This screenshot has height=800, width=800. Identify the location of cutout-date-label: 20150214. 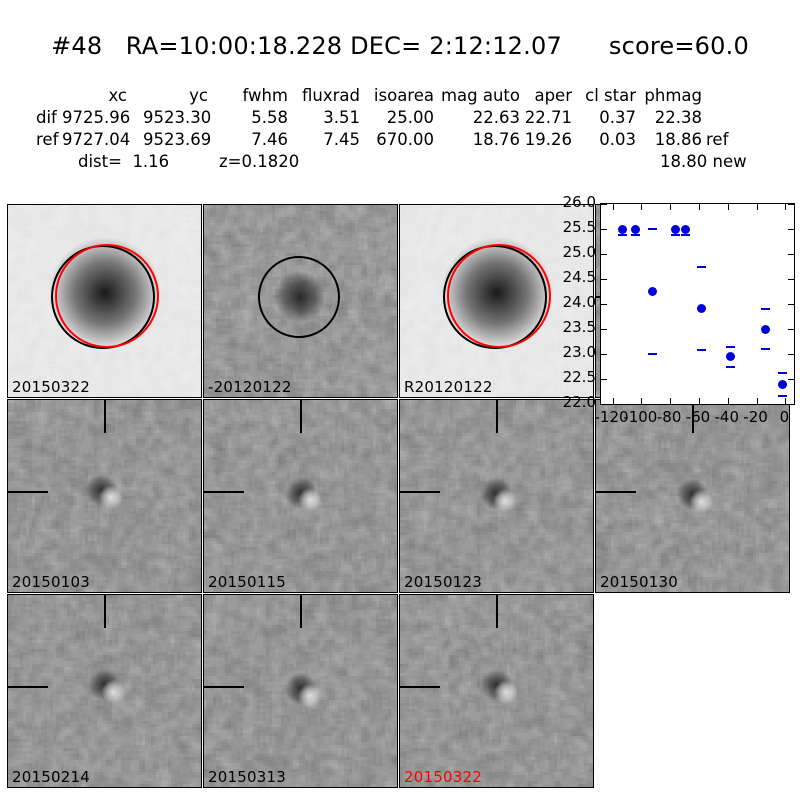
(51, 777).